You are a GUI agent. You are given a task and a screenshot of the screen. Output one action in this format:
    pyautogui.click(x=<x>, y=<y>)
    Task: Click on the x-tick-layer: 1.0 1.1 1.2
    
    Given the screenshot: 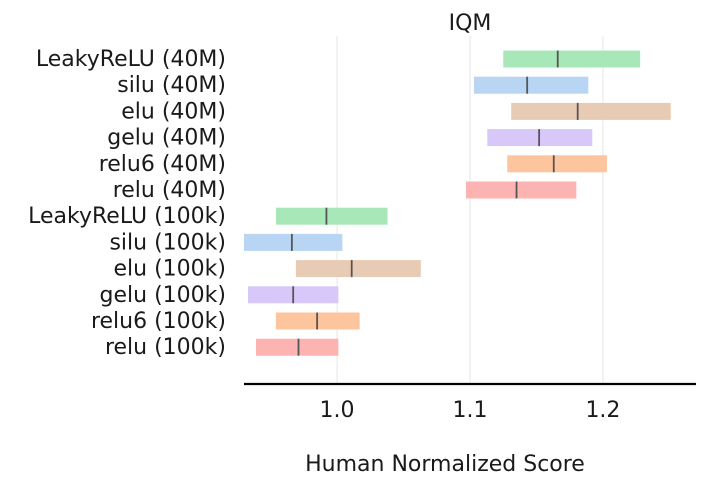 What is the action you would take?
    pyautogui.click(x=470, y=410)
    